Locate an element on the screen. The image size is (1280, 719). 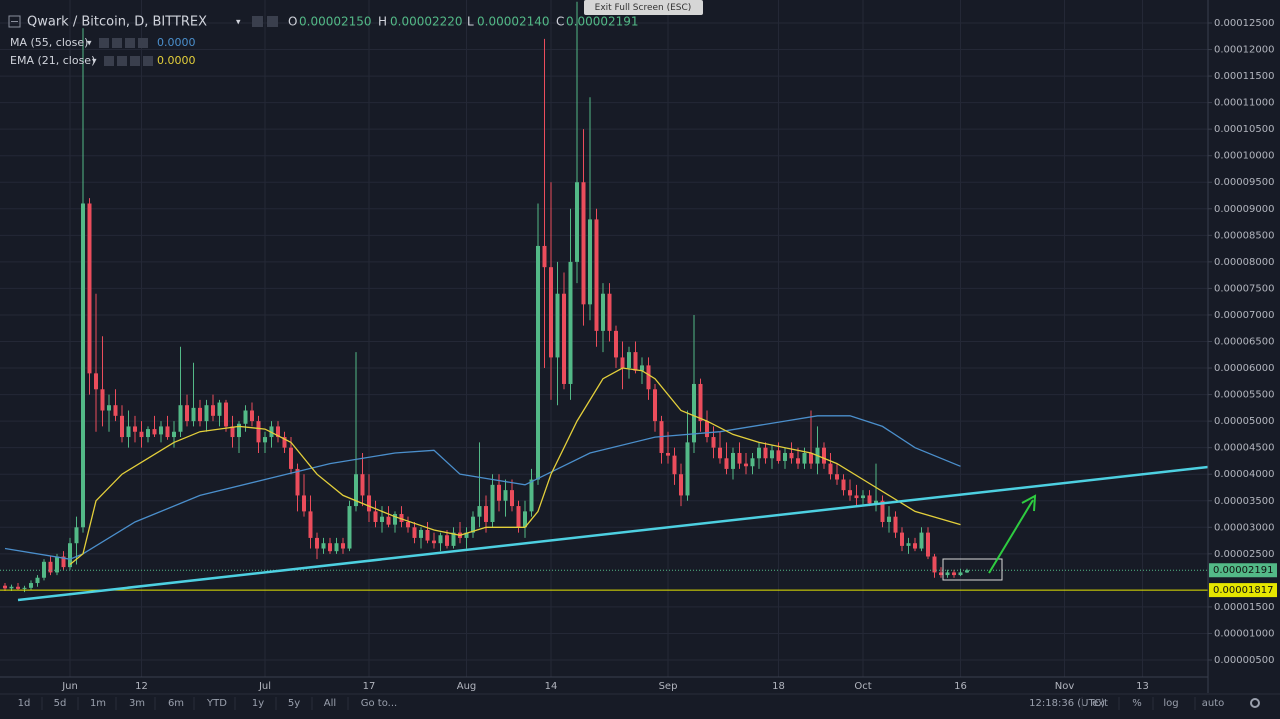
x-tick-label: Oct is located at coordinates (862, 686).